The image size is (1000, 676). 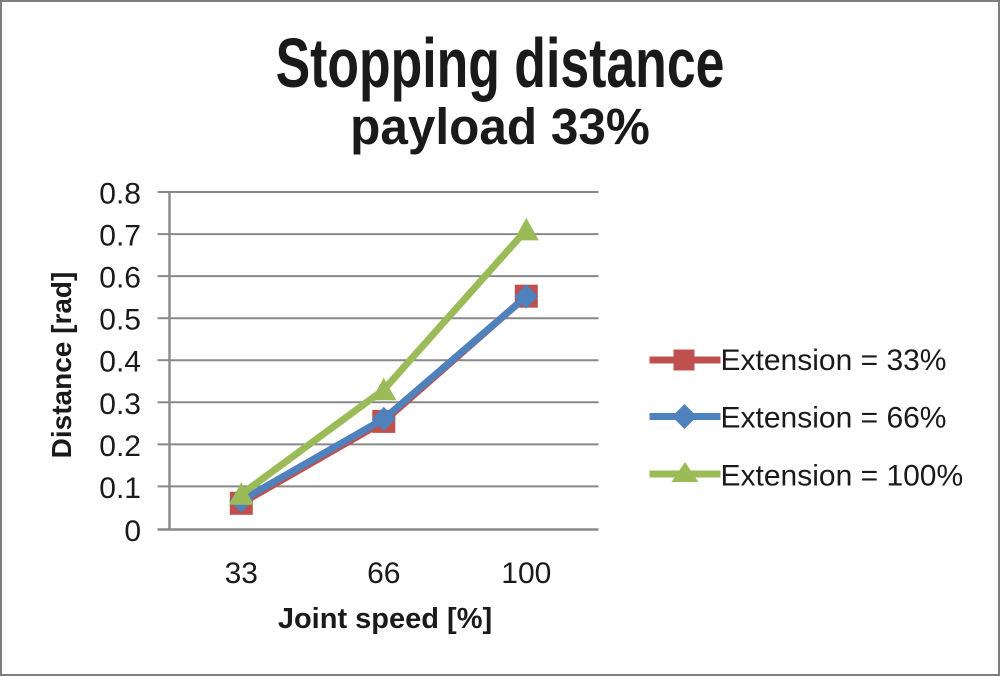 I want to click on svg-text: Joint speed [%], so click(x=385, y=619).